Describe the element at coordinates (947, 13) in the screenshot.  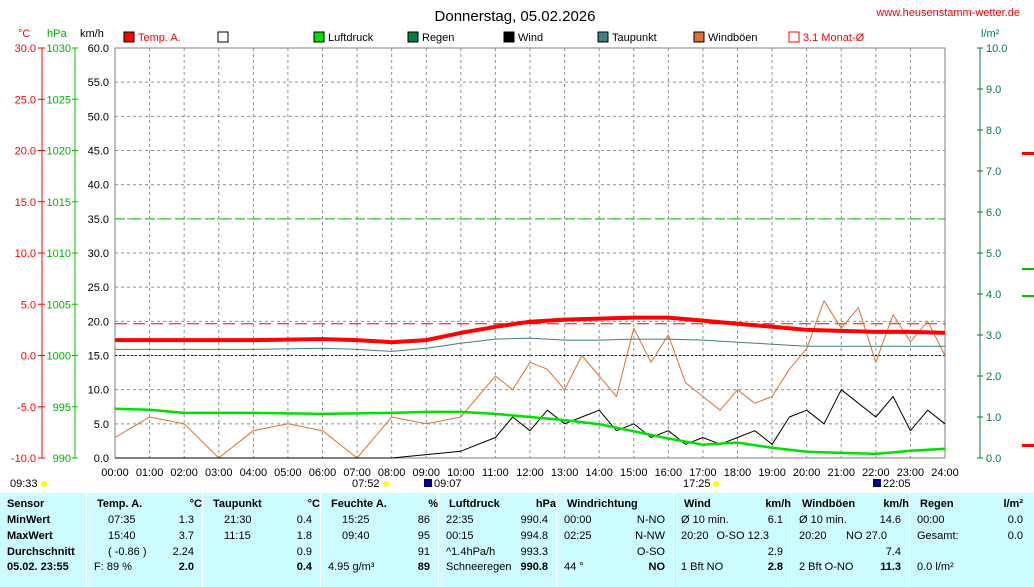
I see `website-label: www.heusenstamm-wetter.de` at that location.